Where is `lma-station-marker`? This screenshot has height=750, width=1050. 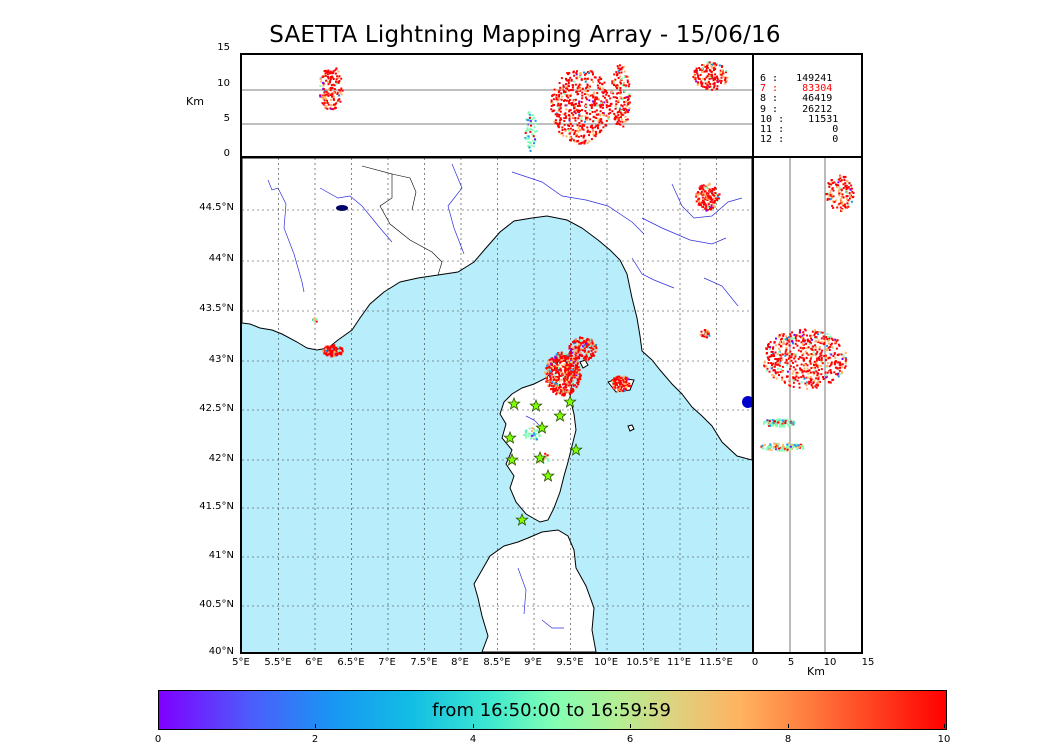
lma-station-marker is located at coordinates (536, 405).